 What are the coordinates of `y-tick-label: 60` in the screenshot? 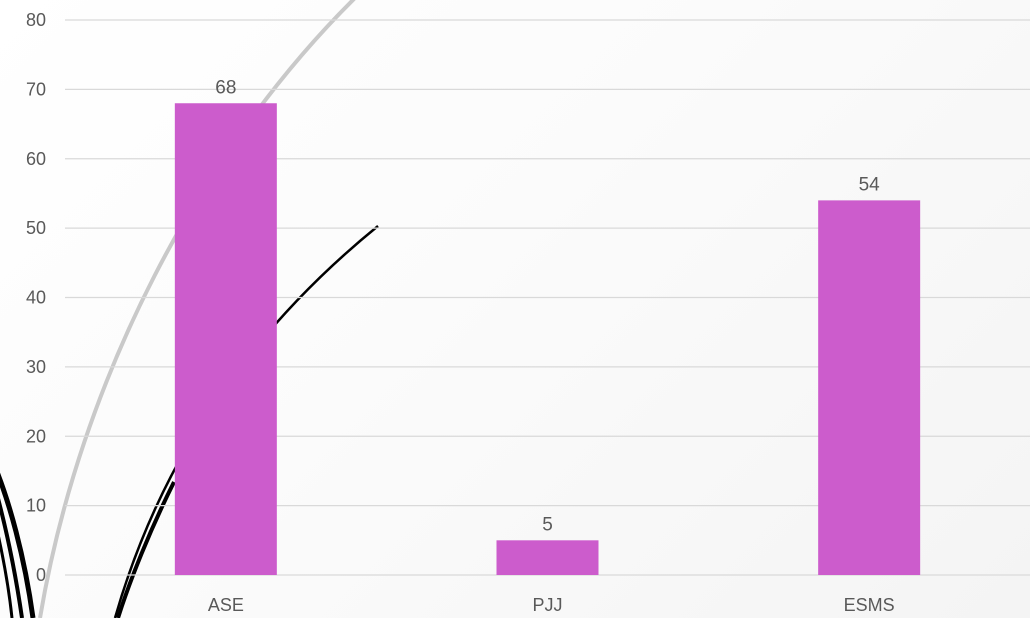 It's located at (36, 159).